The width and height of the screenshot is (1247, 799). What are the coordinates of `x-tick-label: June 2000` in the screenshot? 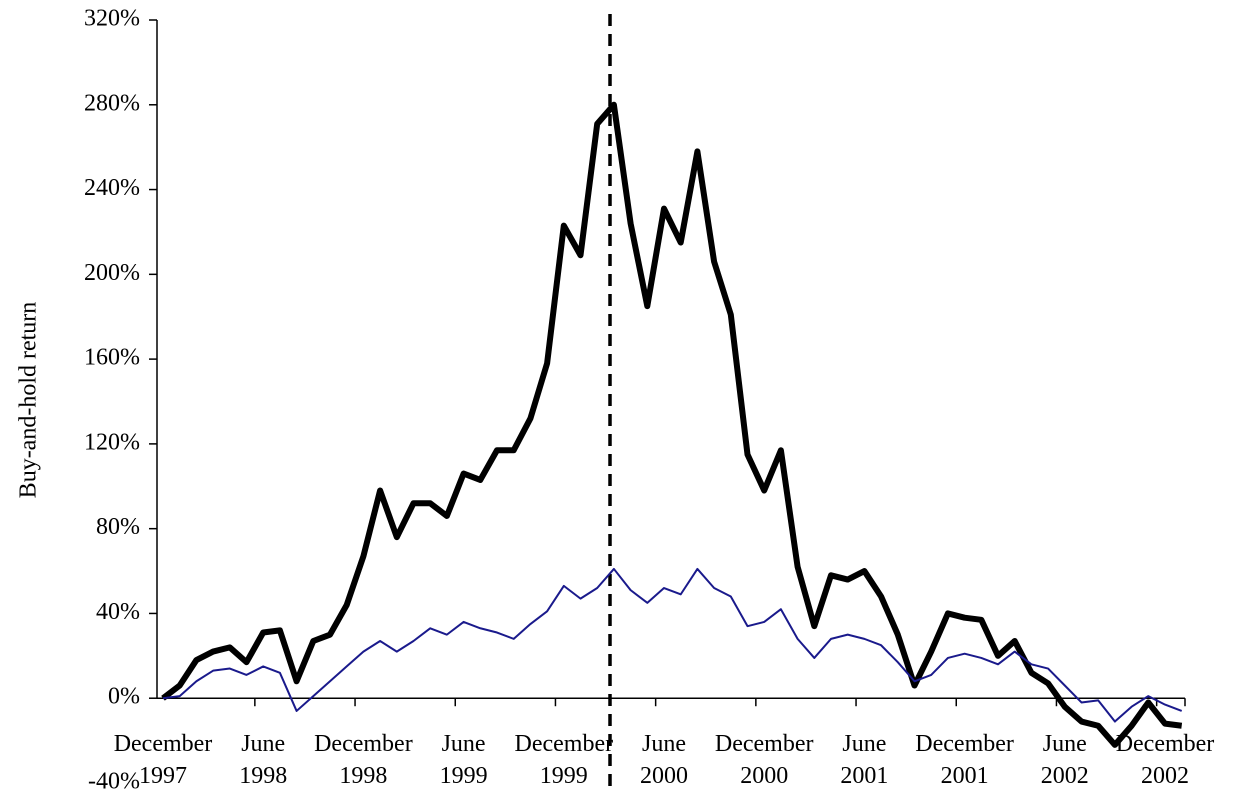 It's located at (664, 760).